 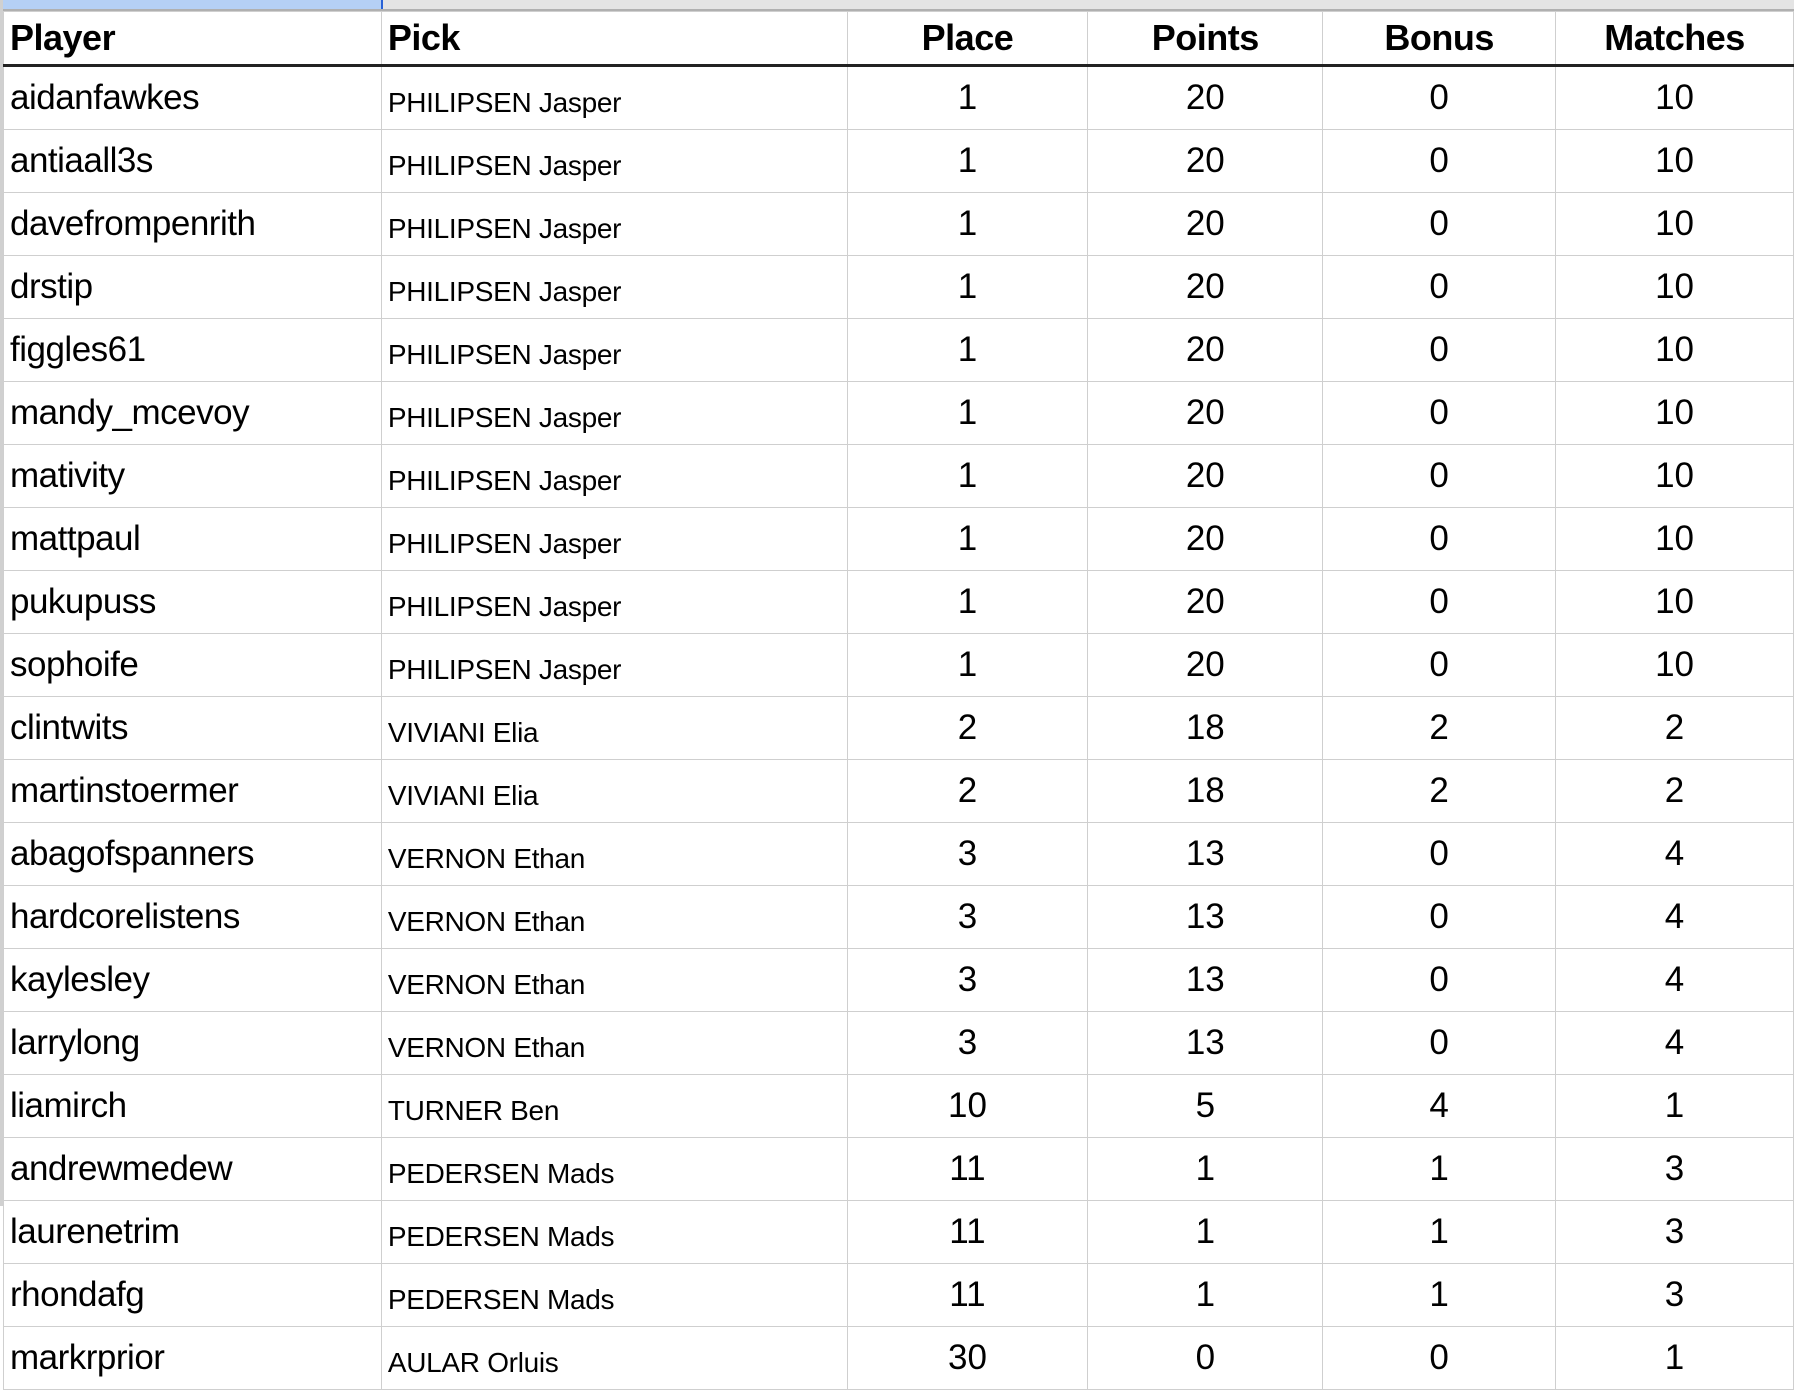 What do you see at coordinates (1205, 1106) in the screenshot?
I see `cell-points: 5` at bounding box center [1205, 1106].